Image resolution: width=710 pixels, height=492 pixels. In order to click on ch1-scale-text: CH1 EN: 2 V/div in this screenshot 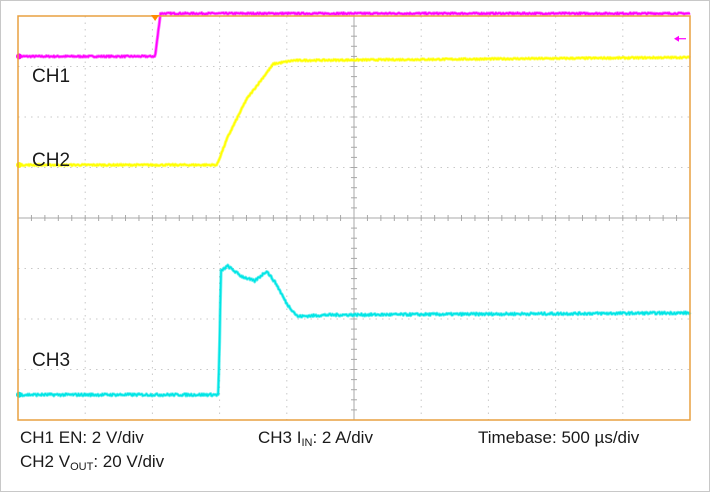, I will do `click(82, 437)`.